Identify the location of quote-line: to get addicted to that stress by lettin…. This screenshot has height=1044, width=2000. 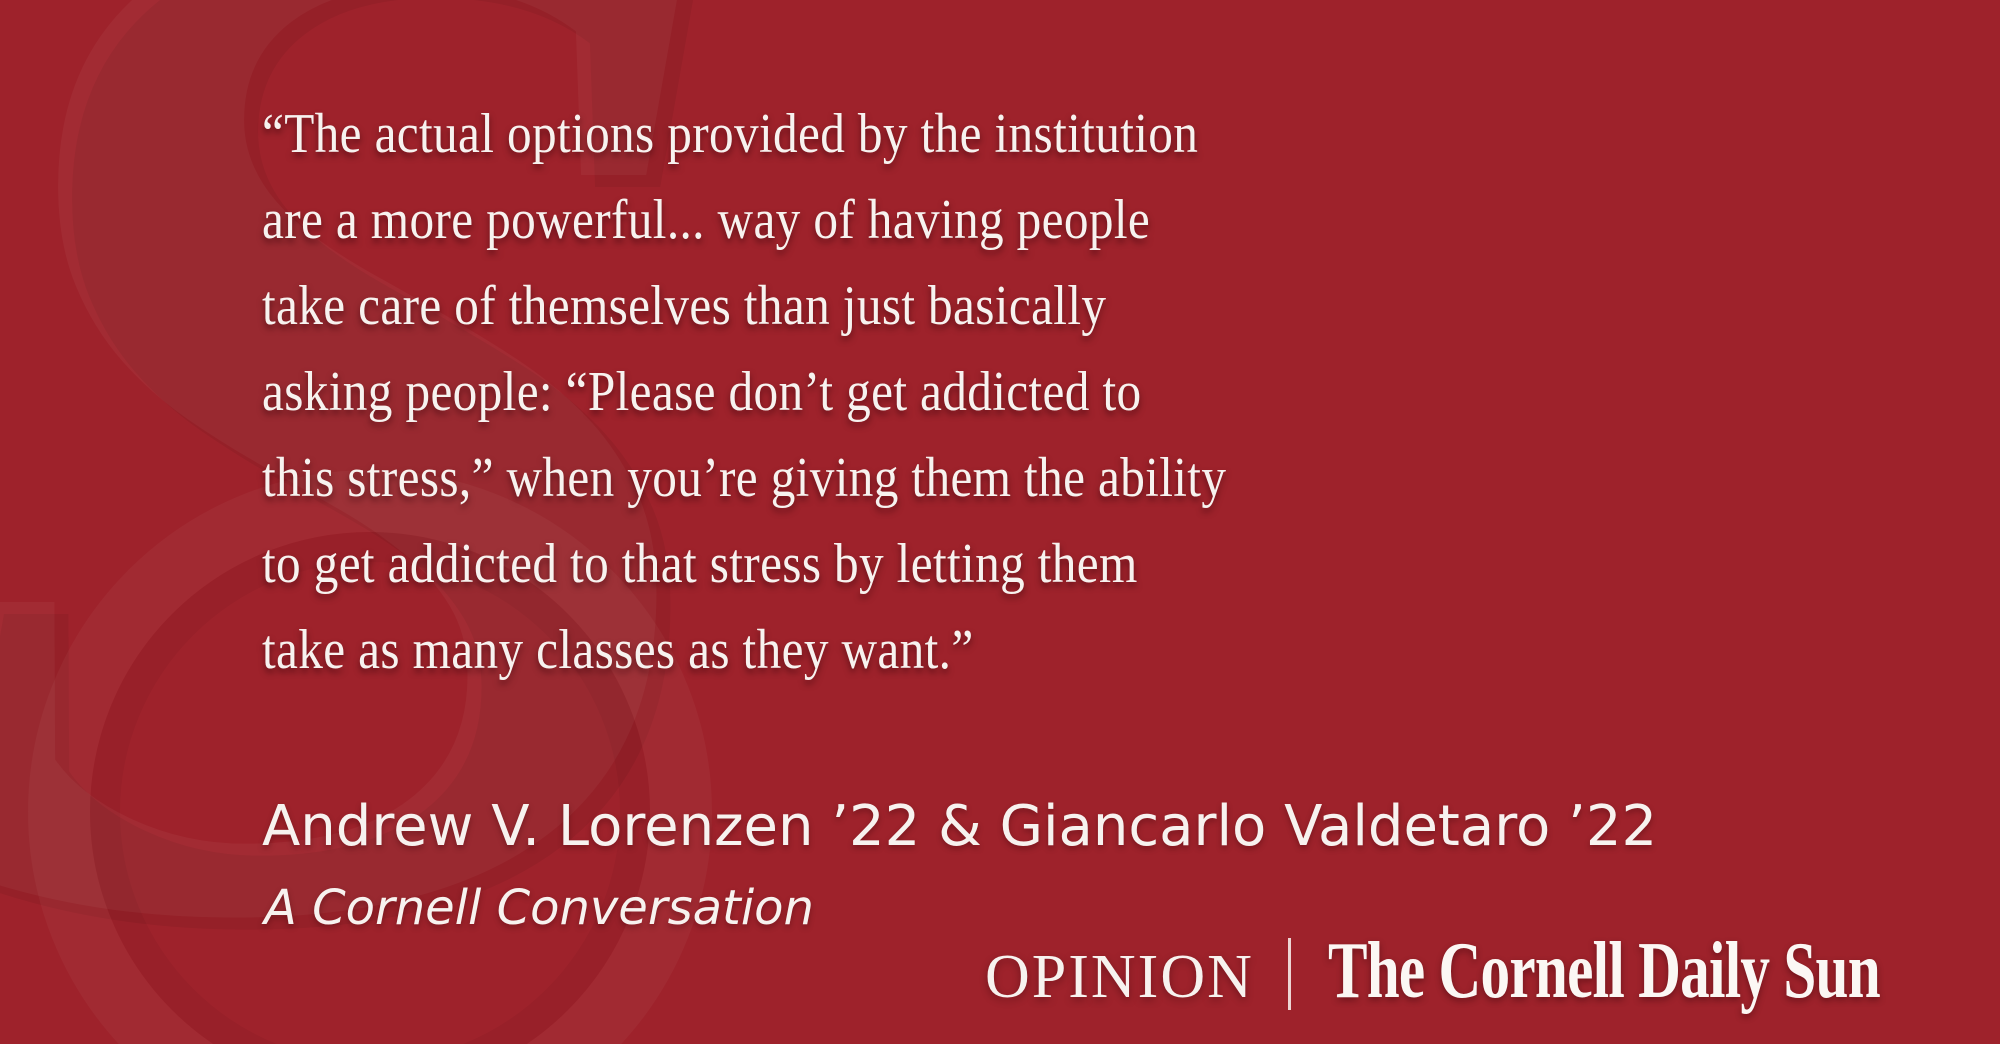
(700, 564).